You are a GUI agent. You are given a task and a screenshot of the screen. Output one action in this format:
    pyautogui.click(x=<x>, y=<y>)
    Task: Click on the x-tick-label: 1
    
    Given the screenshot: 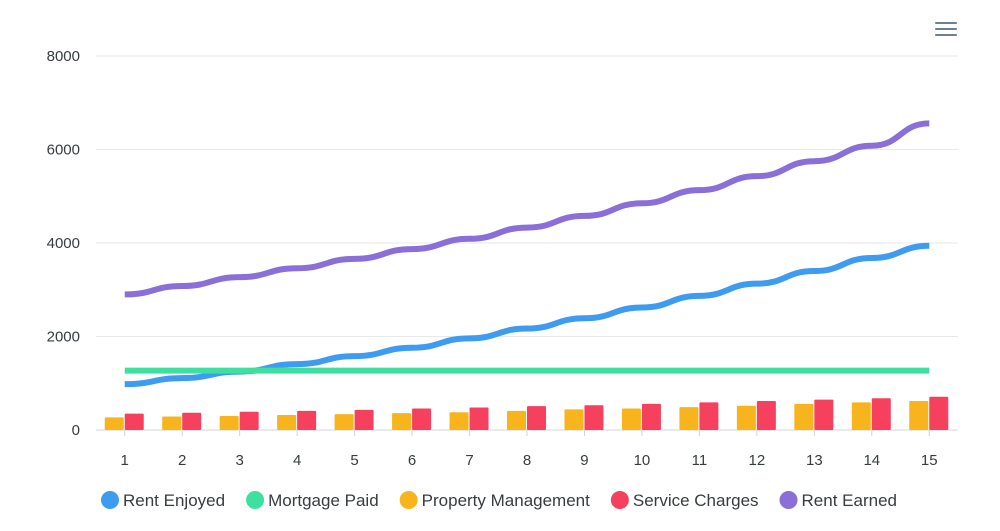 What is the action you would take?
    pyautogui.click(x=125, y=460)
    